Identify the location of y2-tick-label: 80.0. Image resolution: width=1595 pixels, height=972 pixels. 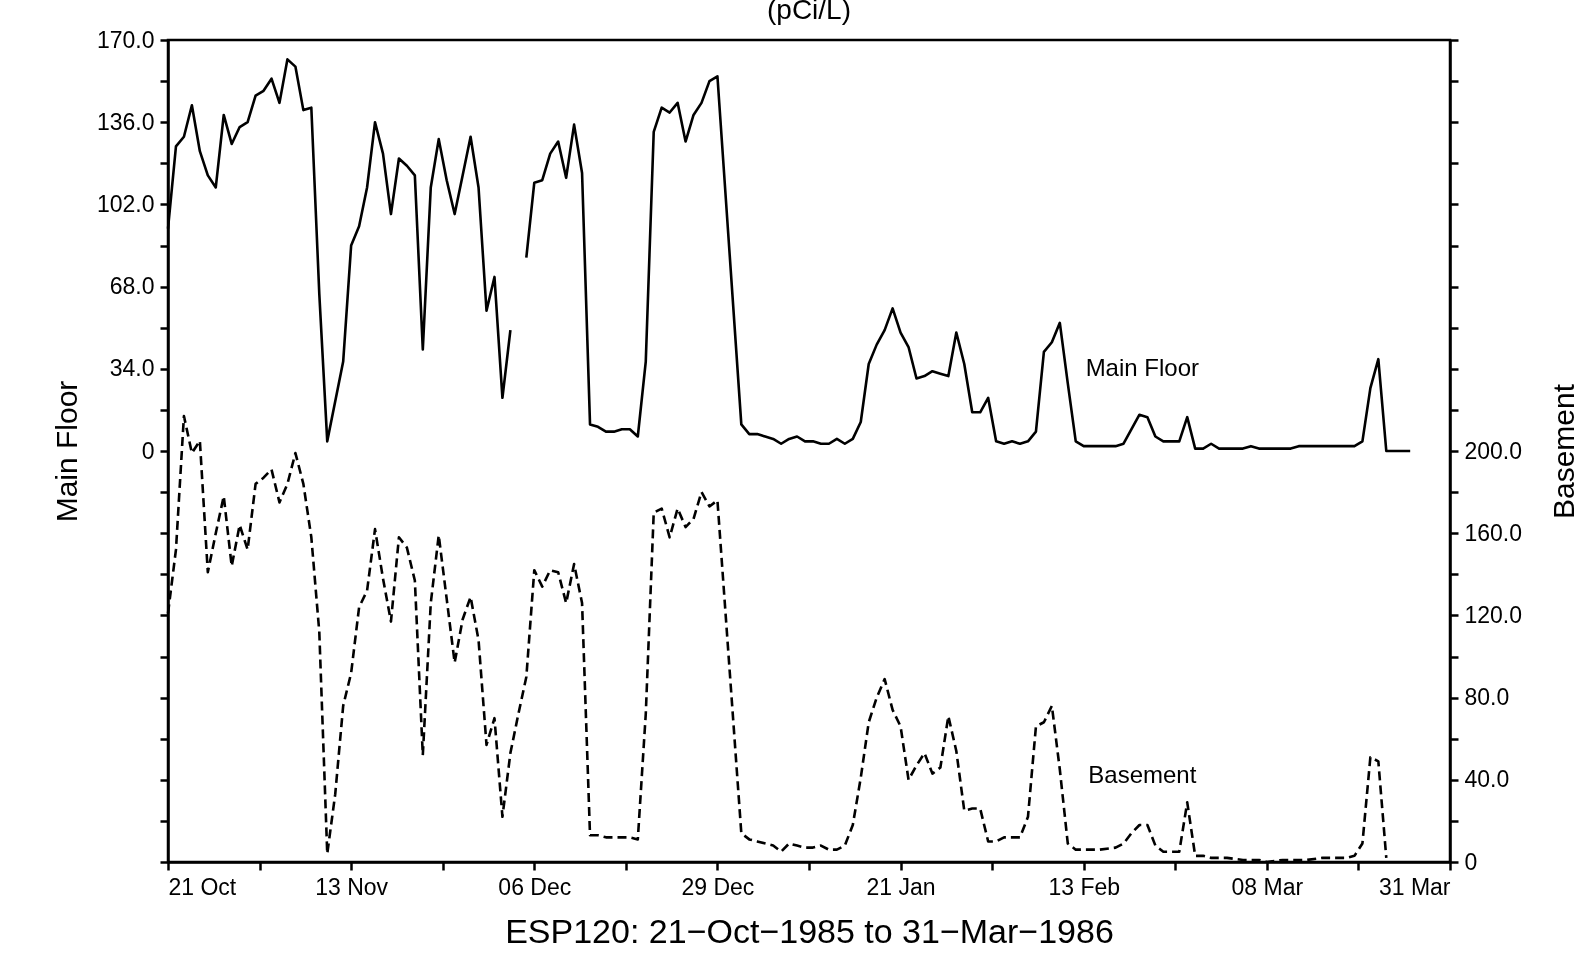
(1487, 697).